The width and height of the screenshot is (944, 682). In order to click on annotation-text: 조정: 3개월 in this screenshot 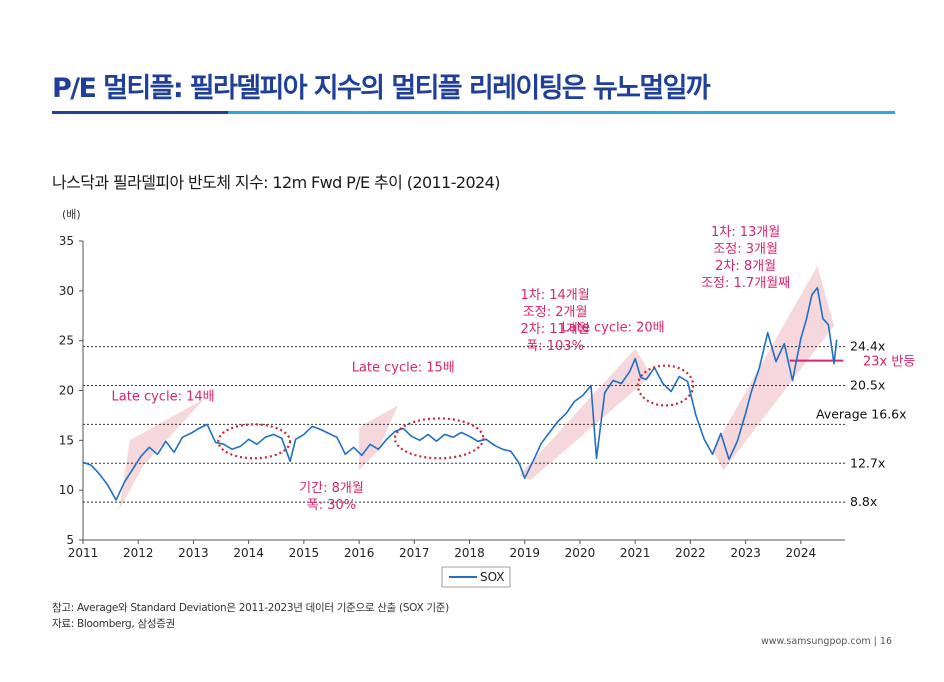, I will do `click(745, 249)`.